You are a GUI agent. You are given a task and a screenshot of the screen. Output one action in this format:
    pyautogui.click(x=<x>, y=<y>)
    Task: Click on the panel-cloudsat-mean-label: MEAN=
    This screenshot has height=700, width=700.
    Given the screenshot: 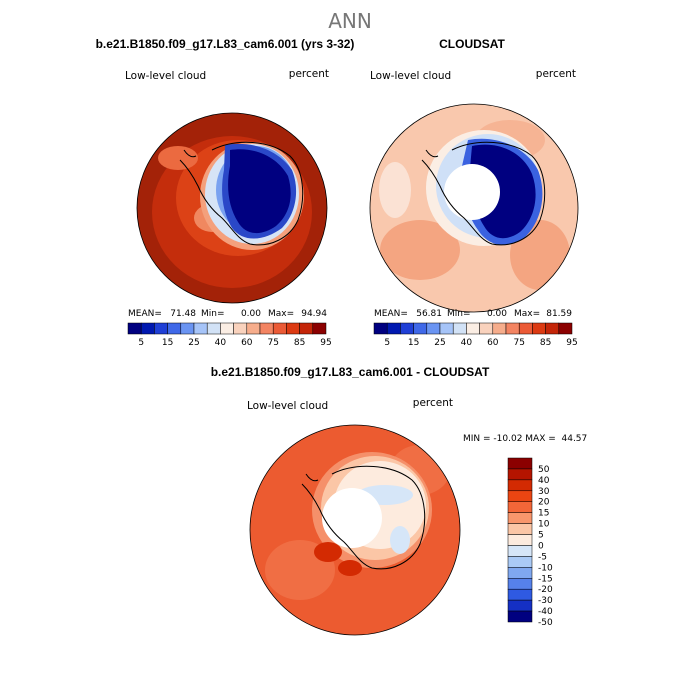 What is the action you would take?
    pyautogui.click(x=391, y=314)
    